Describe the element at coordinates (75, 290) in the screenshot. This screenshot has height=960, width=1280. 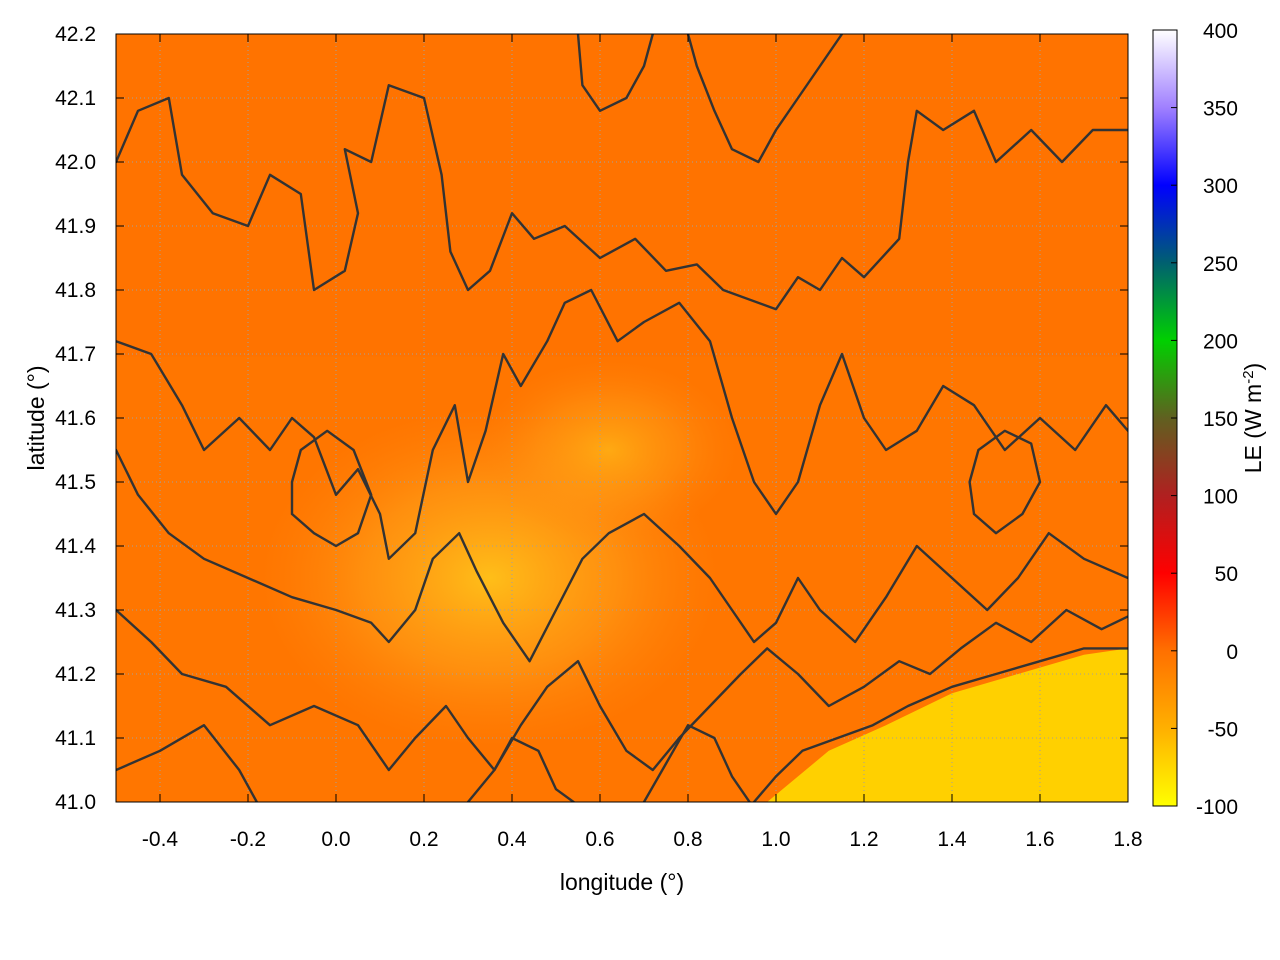
I see `y-tick-label: 41.8` at that location.